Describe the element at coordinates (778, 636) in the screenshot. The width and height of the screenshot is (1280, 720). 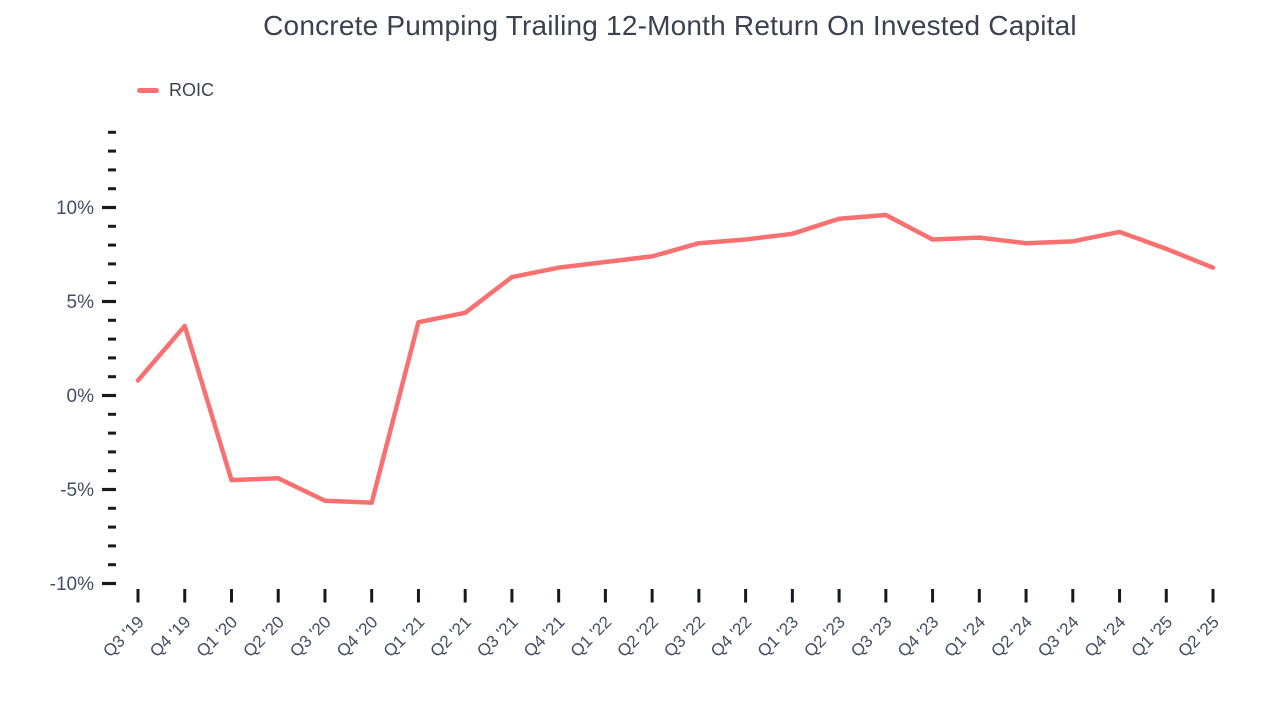
I see `x-tick-label: Q1 '23` at that location.